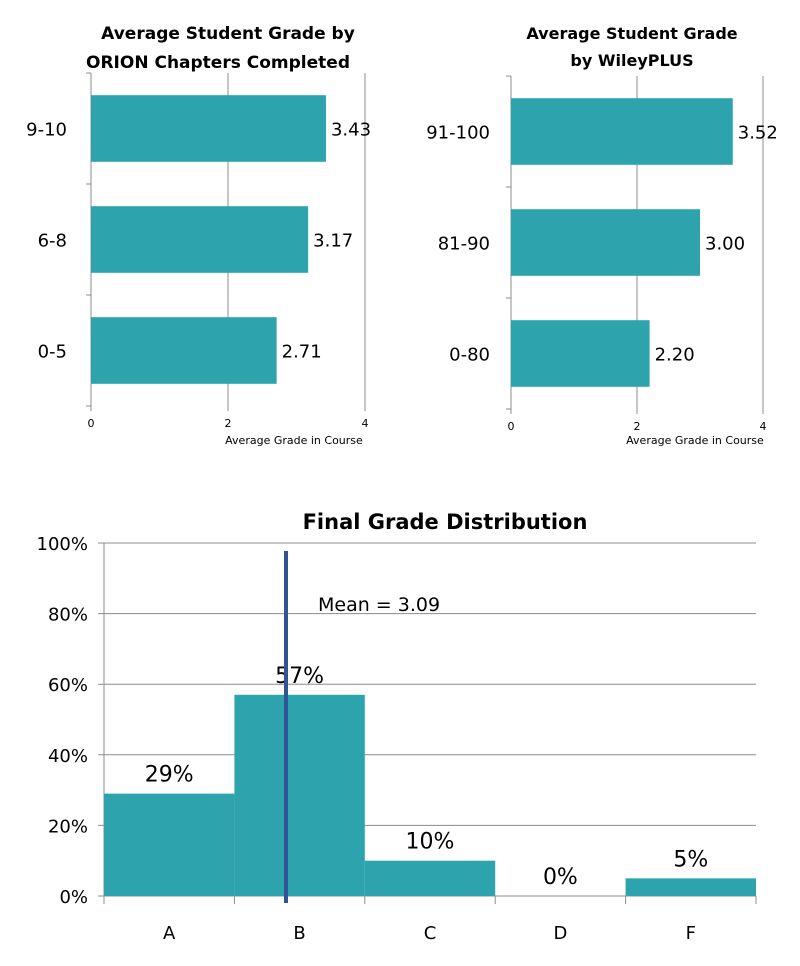 The image size is (800, 966). Describe the element at coordinates (458, 133) in the screenshot. I see `wileyplus-category-label: 91-100` at that location.